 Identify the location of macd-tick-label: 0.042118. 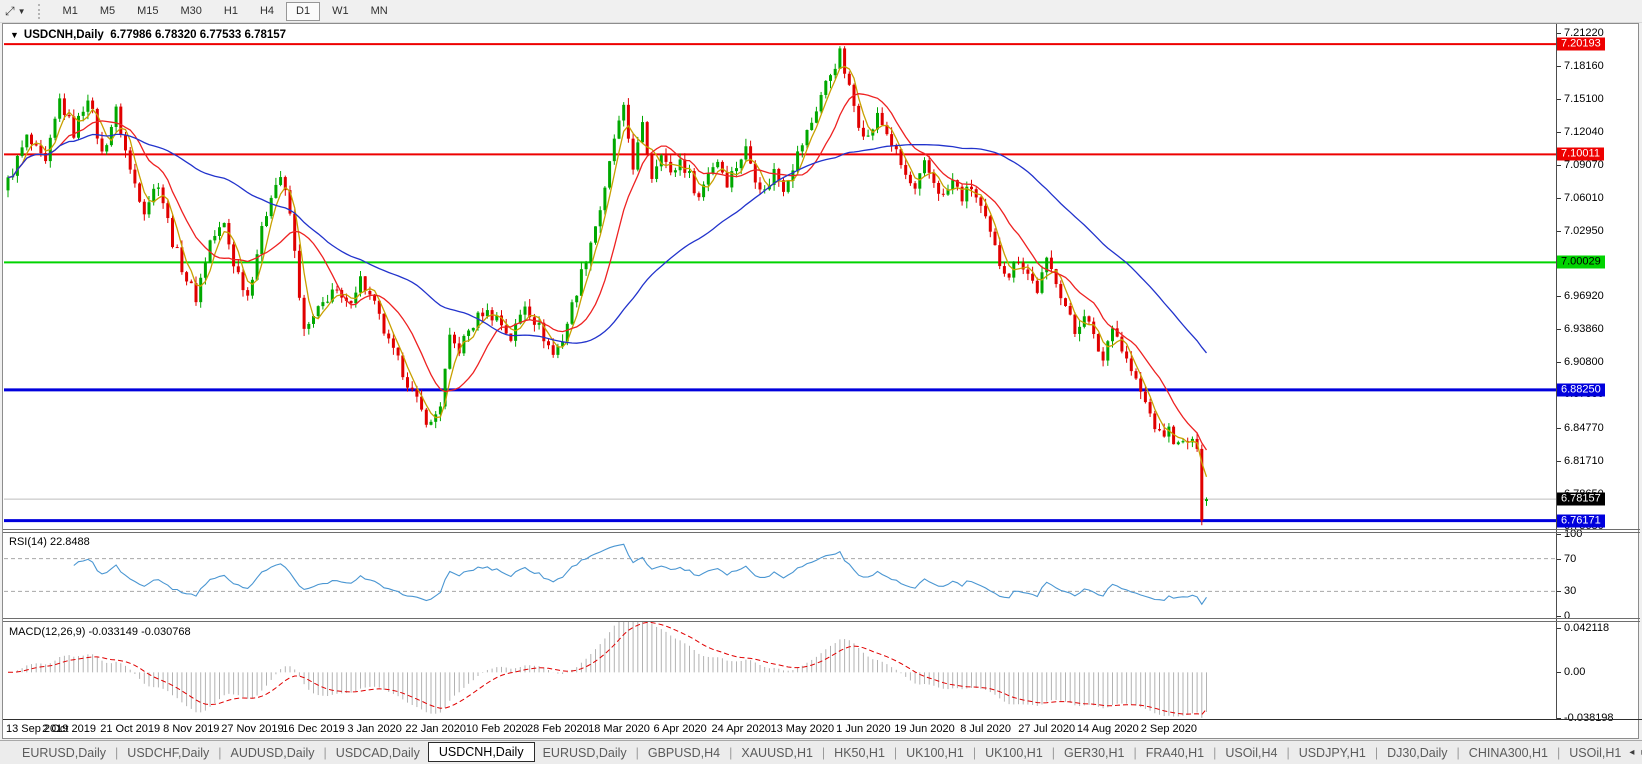
(1587, 628).